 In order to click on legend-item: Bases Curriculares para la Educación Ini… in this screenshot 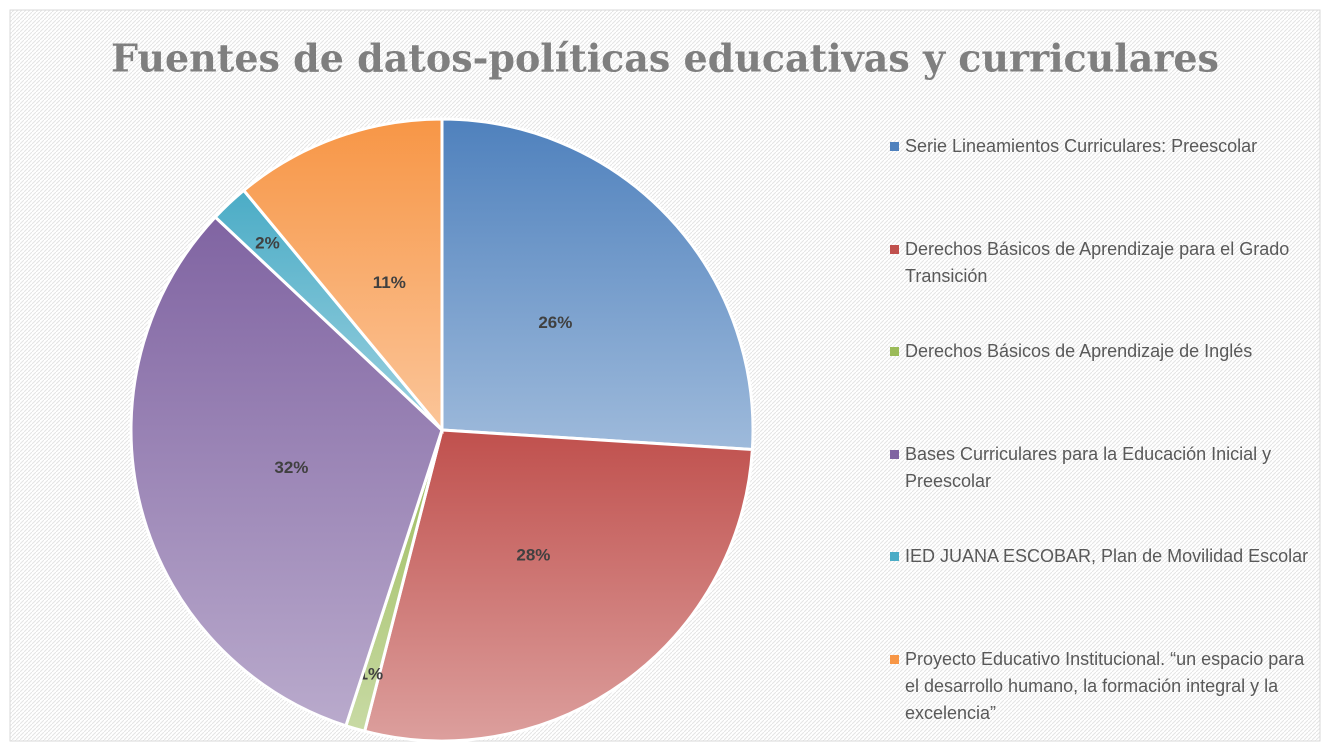, I will do `click(1100, 468)`.